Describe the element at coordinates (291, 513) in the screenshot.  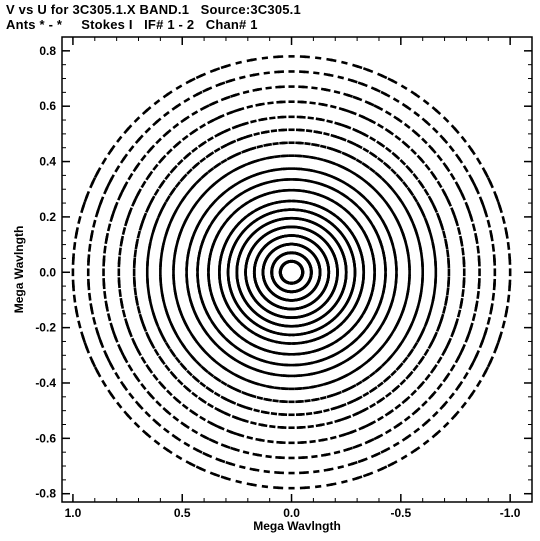
I see `x-tick-label: 0.0` at that location.